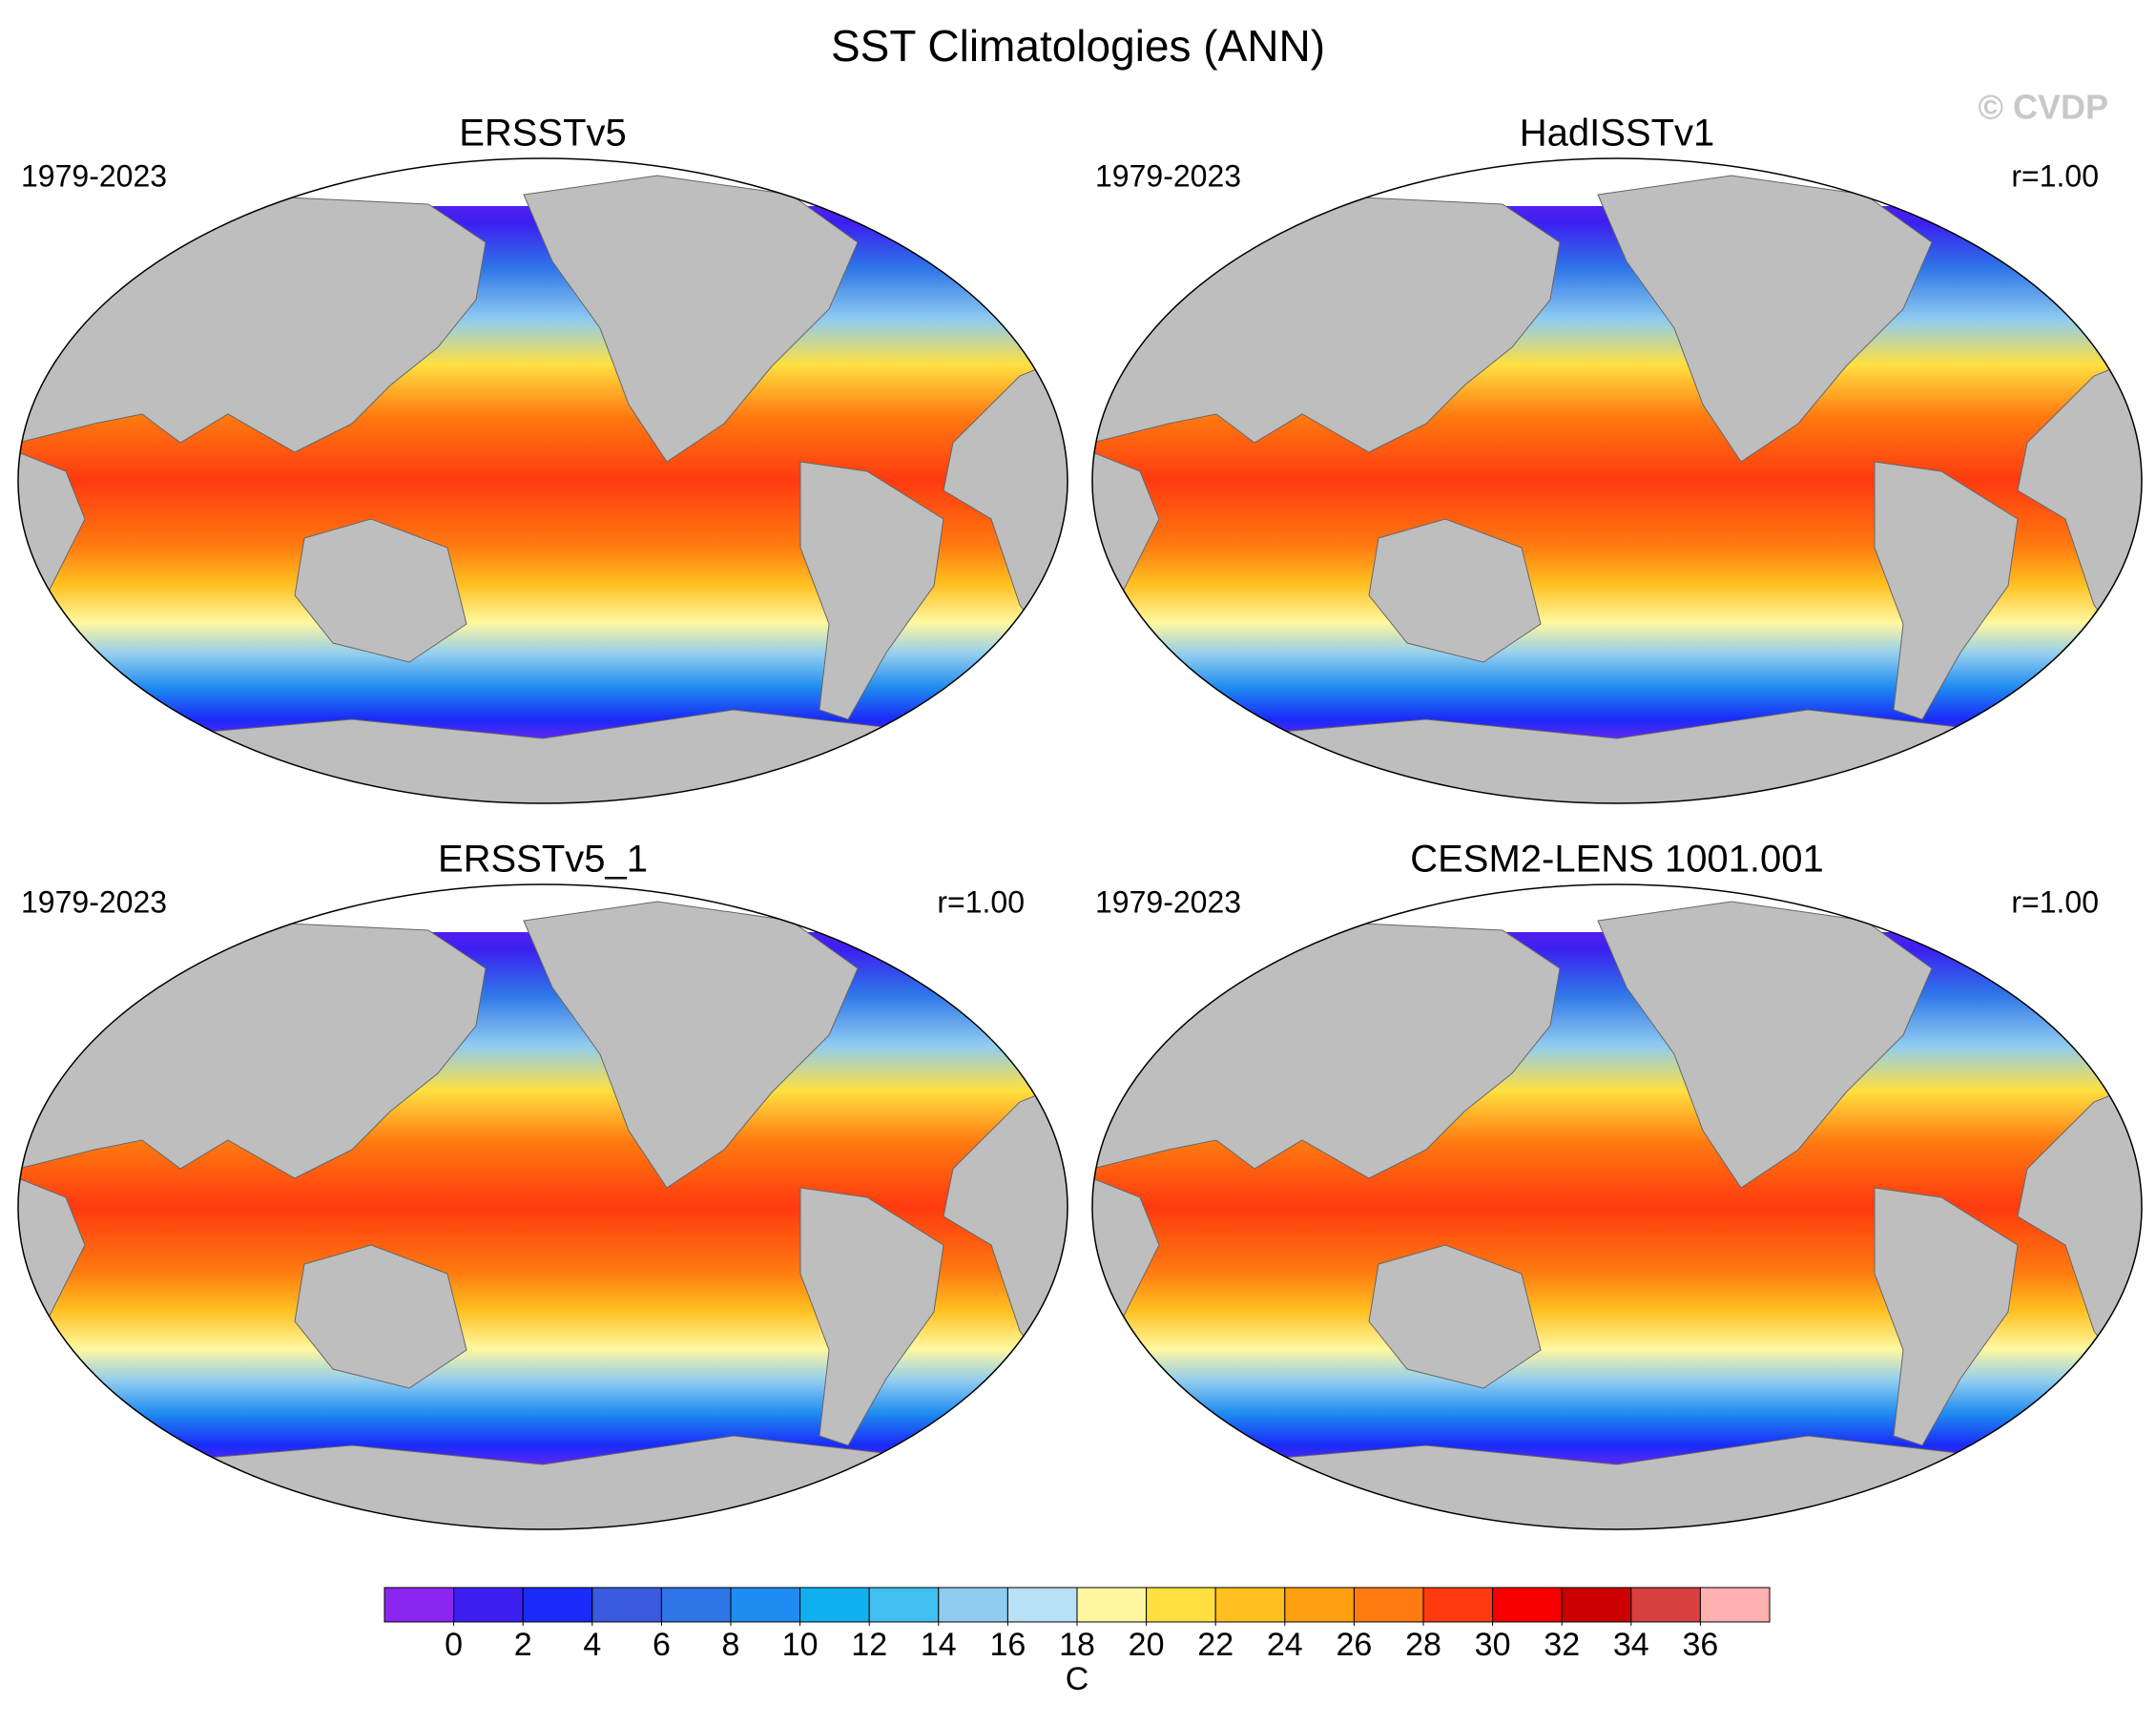 Image resolution: width=2156 pixels, height=1724 pixels. Describe the element at coordinates (1700, 1645) in the screenshot. I see `colorbar-tick-label: 36` at that location.